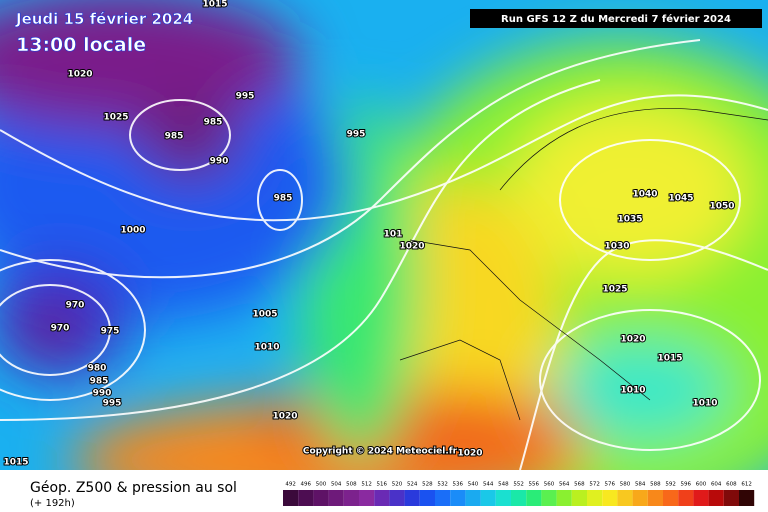 This screenshot has width=768, height=512. I want to click on isobar-label: 1040, so click(644, 195).